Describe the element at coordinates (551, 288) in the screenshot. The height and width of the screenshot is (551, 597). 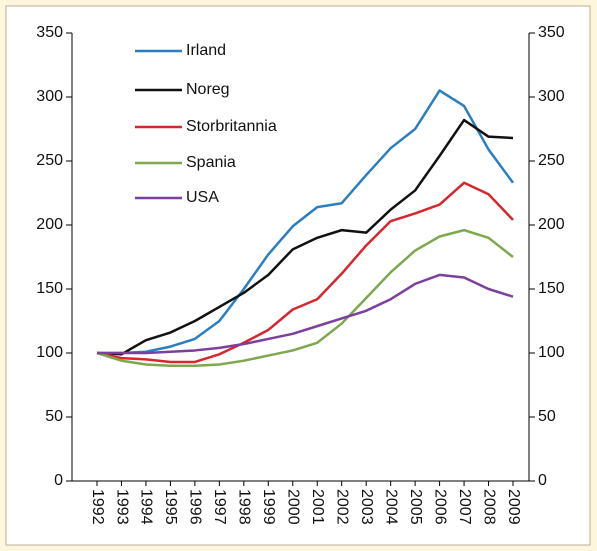
I see `y2-tick-label: 150` at that location.